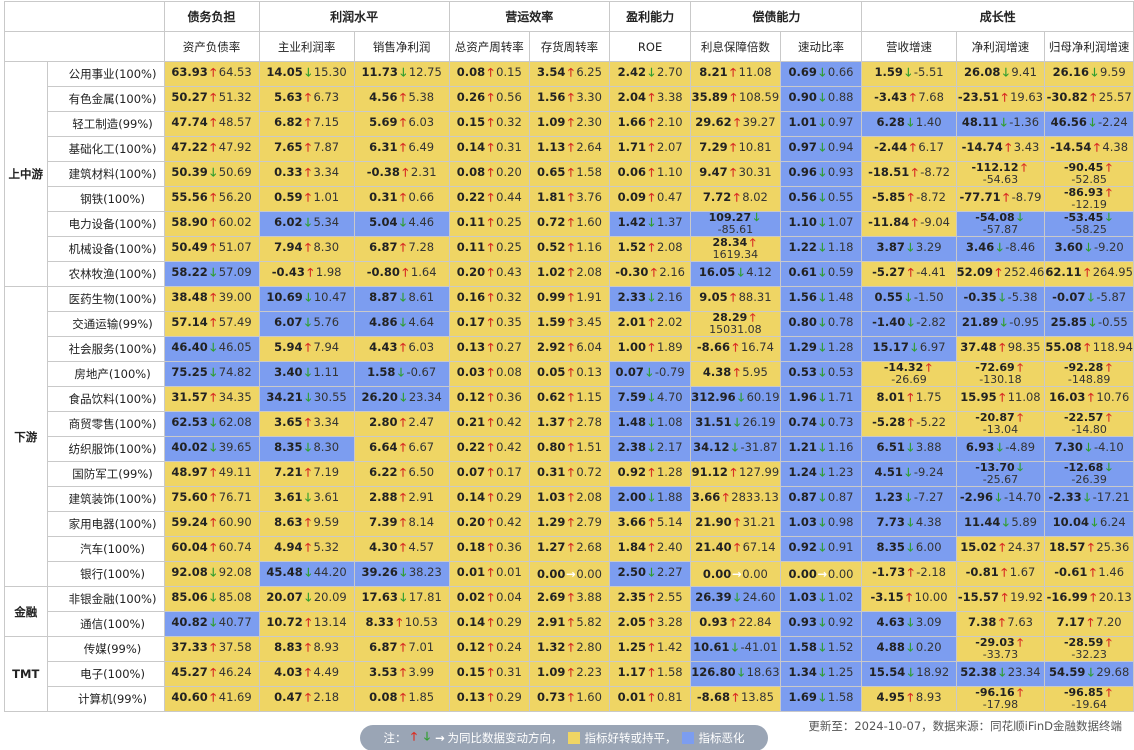 The height and width of the screenshot is (750, 1134). Describe the element at coordinates (288, 121) in the screenshot. I see `current-value: 6.82` at that location.